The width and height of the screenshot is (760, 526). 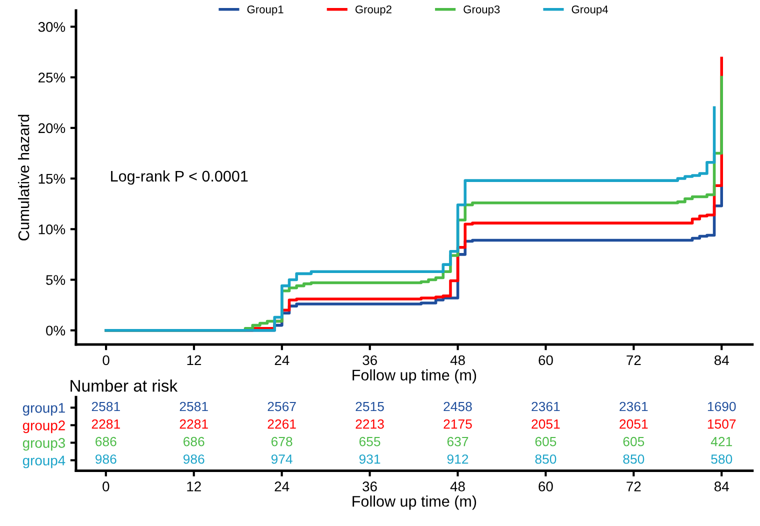 What do you see at coordinates (458, 407) in the screenshot?
I see `data-label: 2458` at bounding box center [458, 407].